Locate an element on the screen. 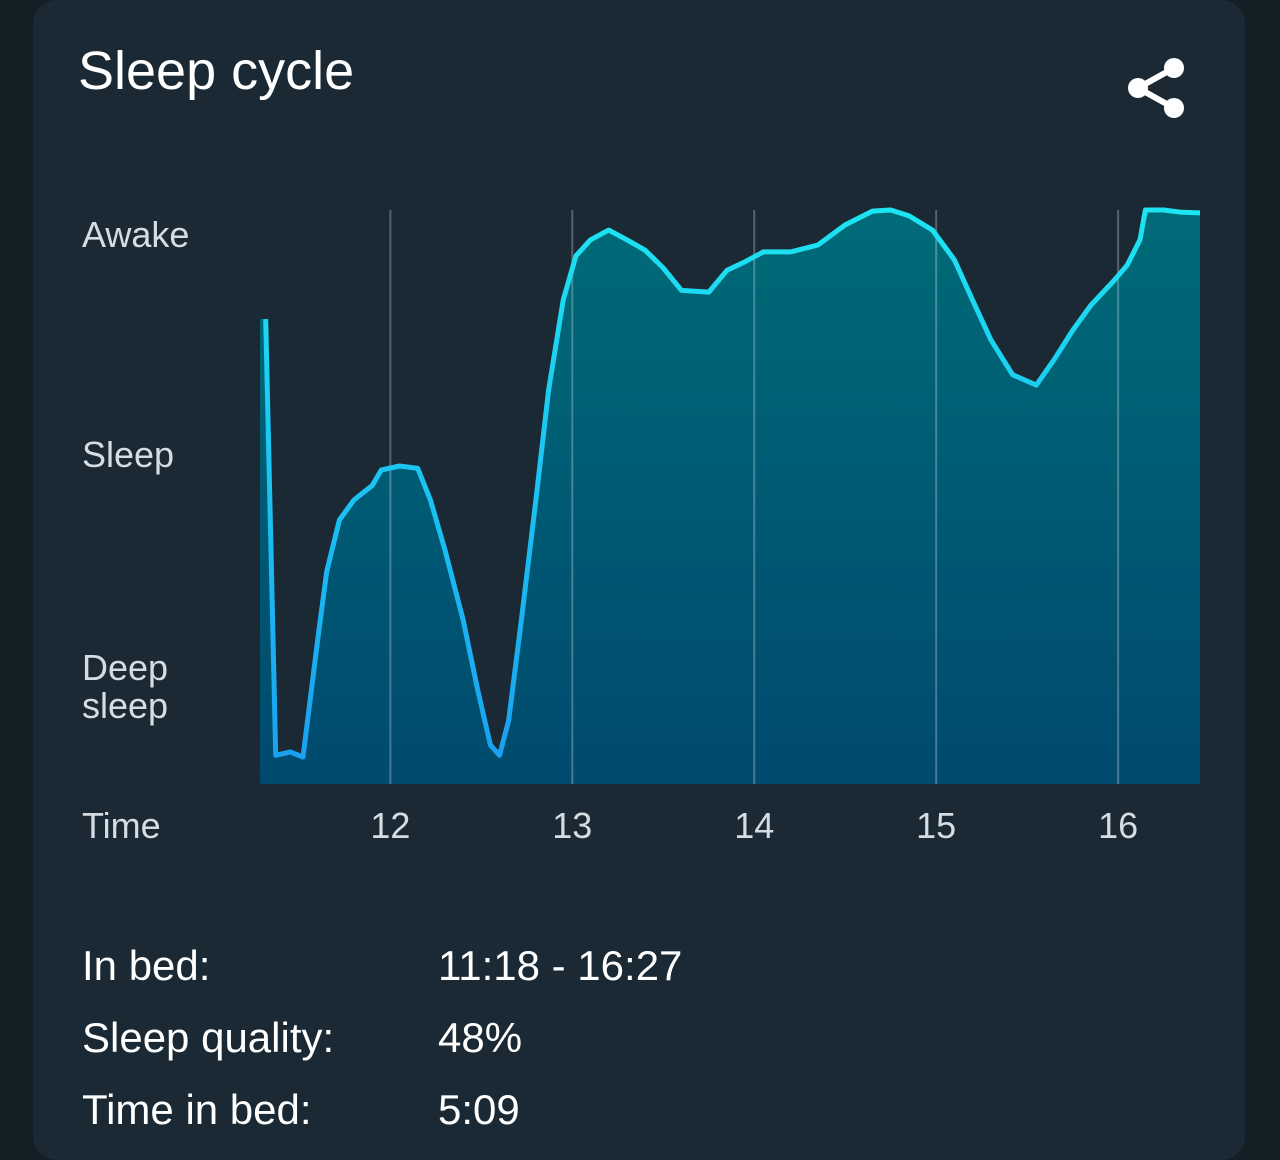 This screenshot has height=1160, width=1280. y-label-sleep: Sleep is located at coordinates (128, 454).